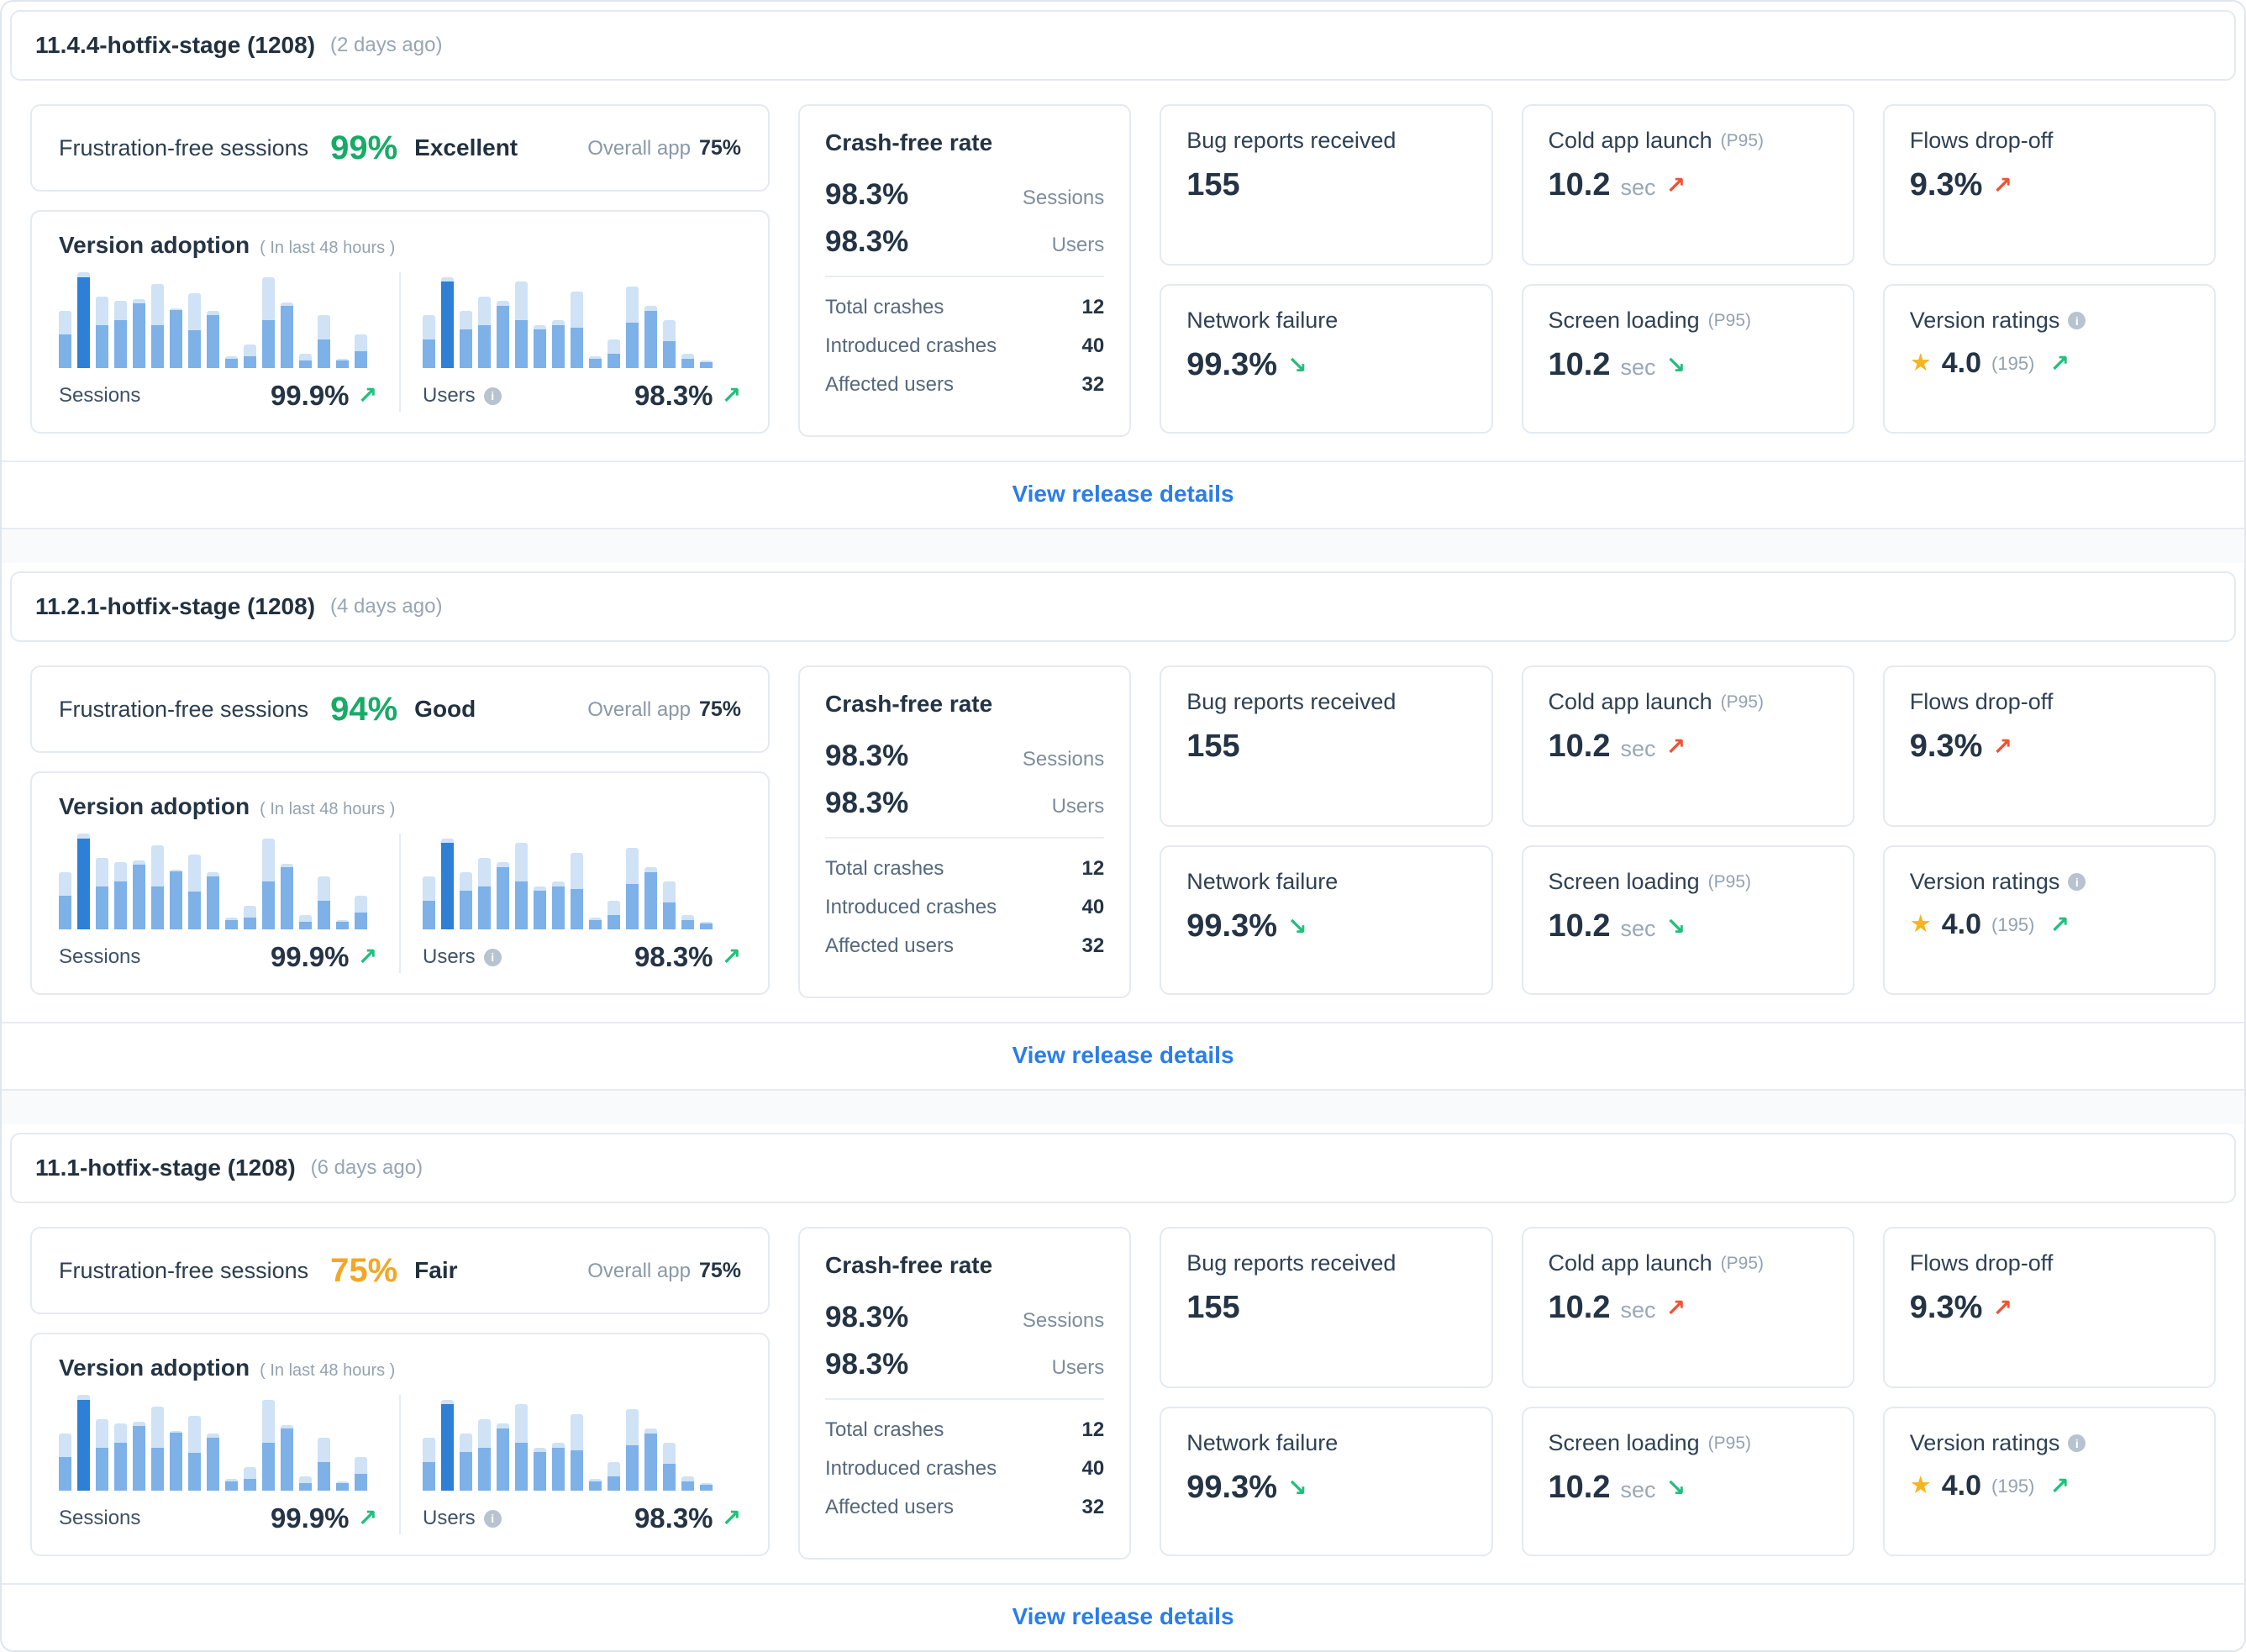 Image resolution: width=2246 pixels, height=1652 pixels. Describe the element at coordinates (964, 756) in the screenshot. I see `crash-rate-sessions-row: 98.3% Sessions` at that location.